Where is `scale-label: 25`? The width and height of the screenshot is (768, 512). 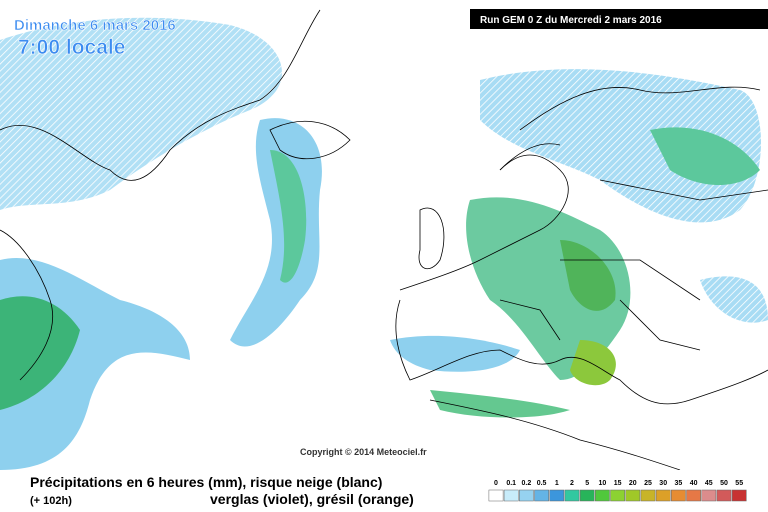
scale-label: 25 is located at coordinates (648, 483).